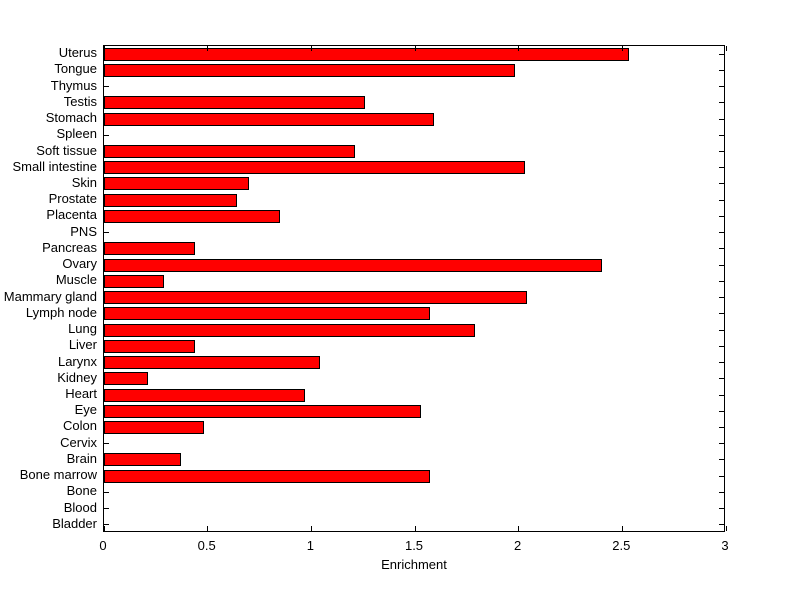 Image resolution: width=800 pixels, height=599 pixels. I want to click on y-tick-label-eye: Eye, so click(85, 410).